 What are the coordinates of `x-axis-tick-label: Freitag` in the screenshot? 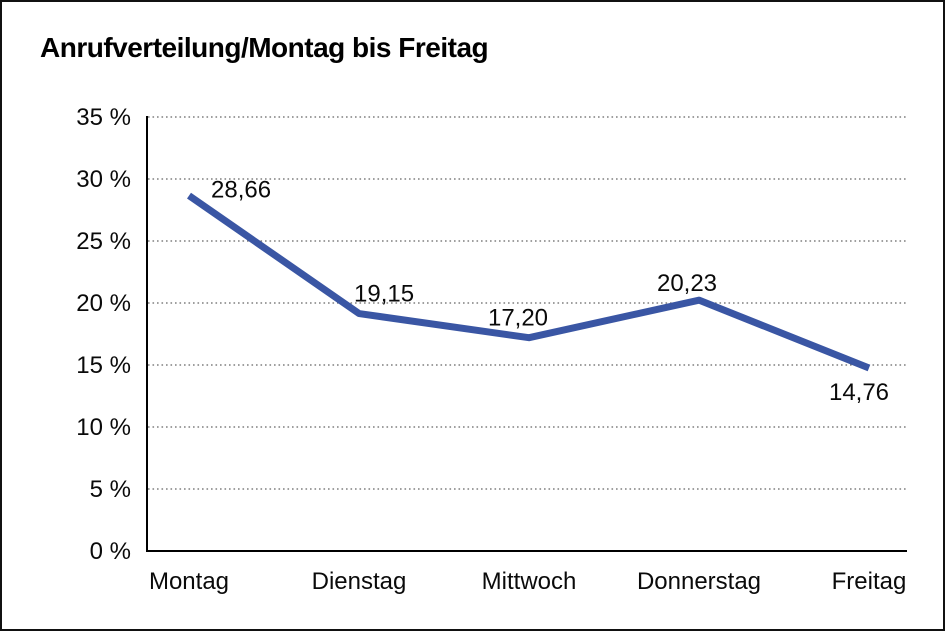 It's located at (869, 581).